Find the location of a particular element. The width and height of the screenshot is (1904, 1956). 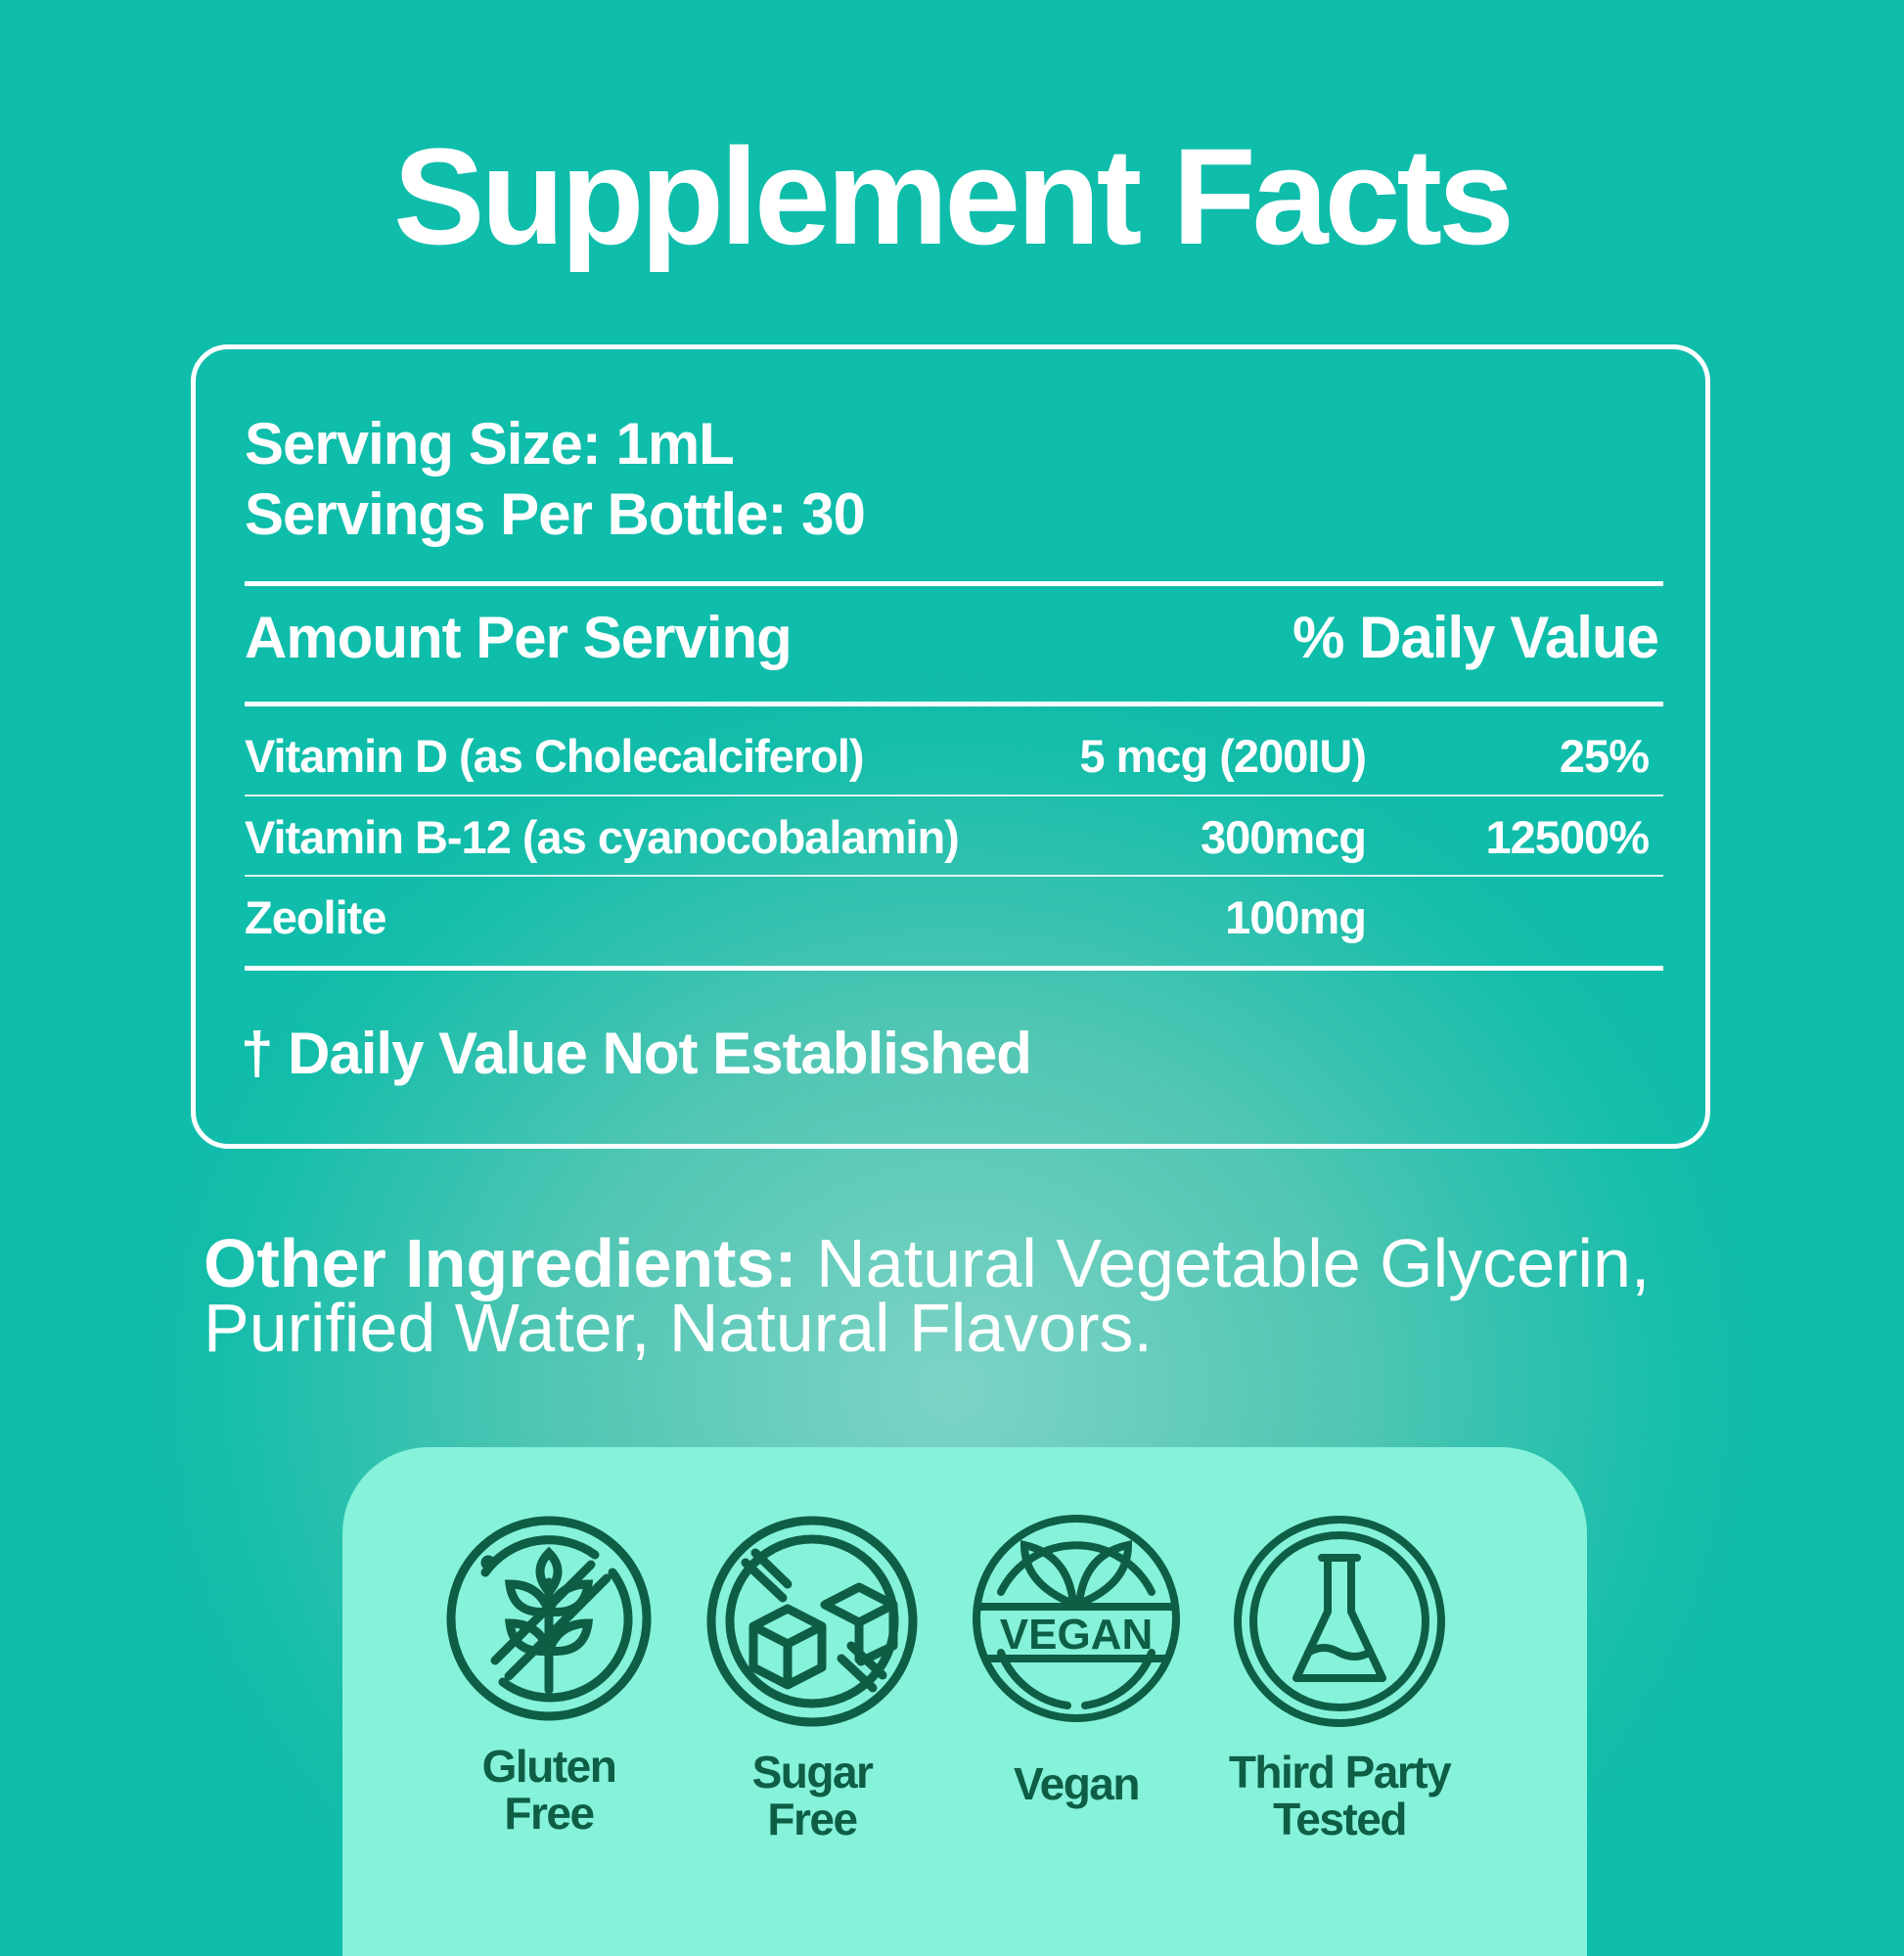

badge-label: Vegan is located at coordinates (1077, 1783).